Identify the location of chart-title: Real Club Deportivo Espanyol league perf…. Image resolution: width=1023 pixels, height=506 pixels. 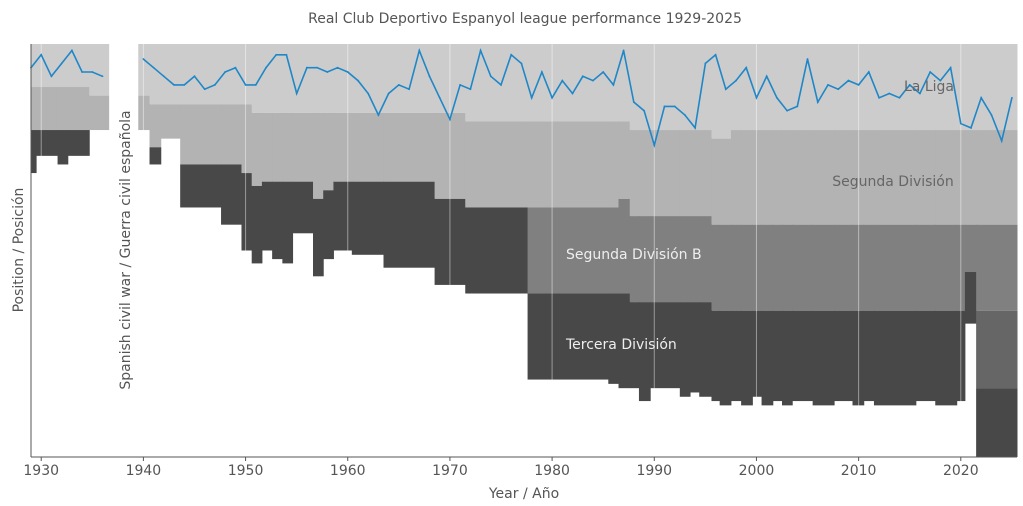
(525, 19).